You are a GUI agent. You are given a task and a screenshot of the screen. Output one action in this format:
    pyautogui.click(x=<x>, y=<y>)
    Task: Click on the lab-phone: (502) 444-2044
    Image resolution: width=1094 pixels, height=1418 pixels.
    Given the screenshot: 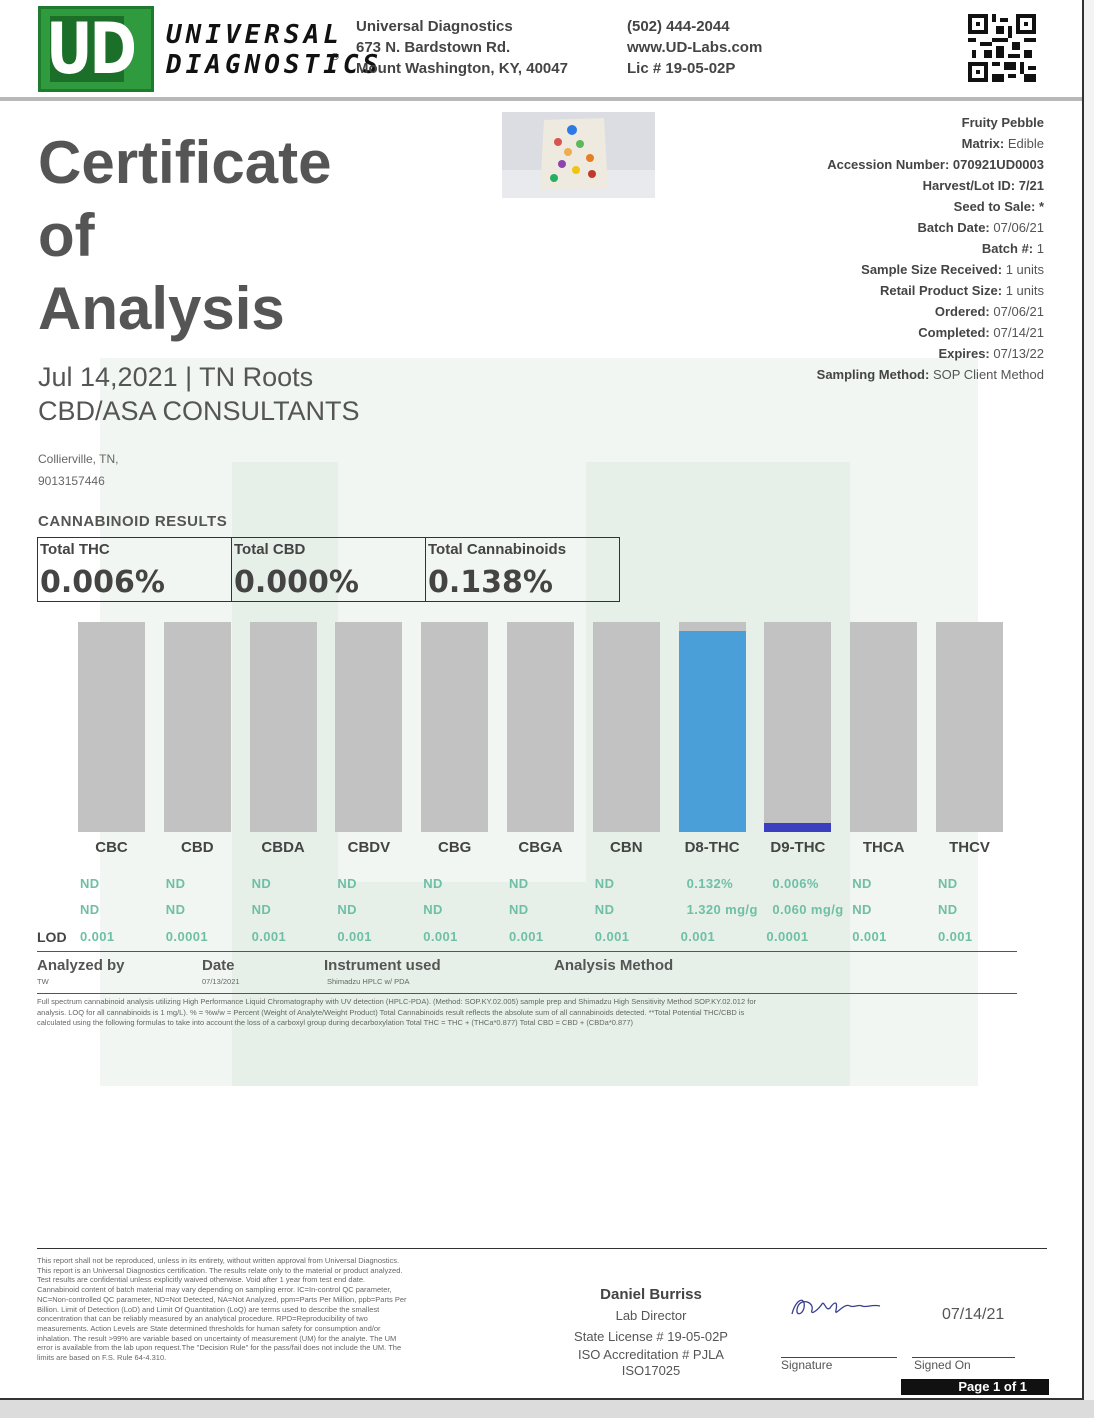 What is the action you would take?
    pyautogui.click(x=678, y=26)
    